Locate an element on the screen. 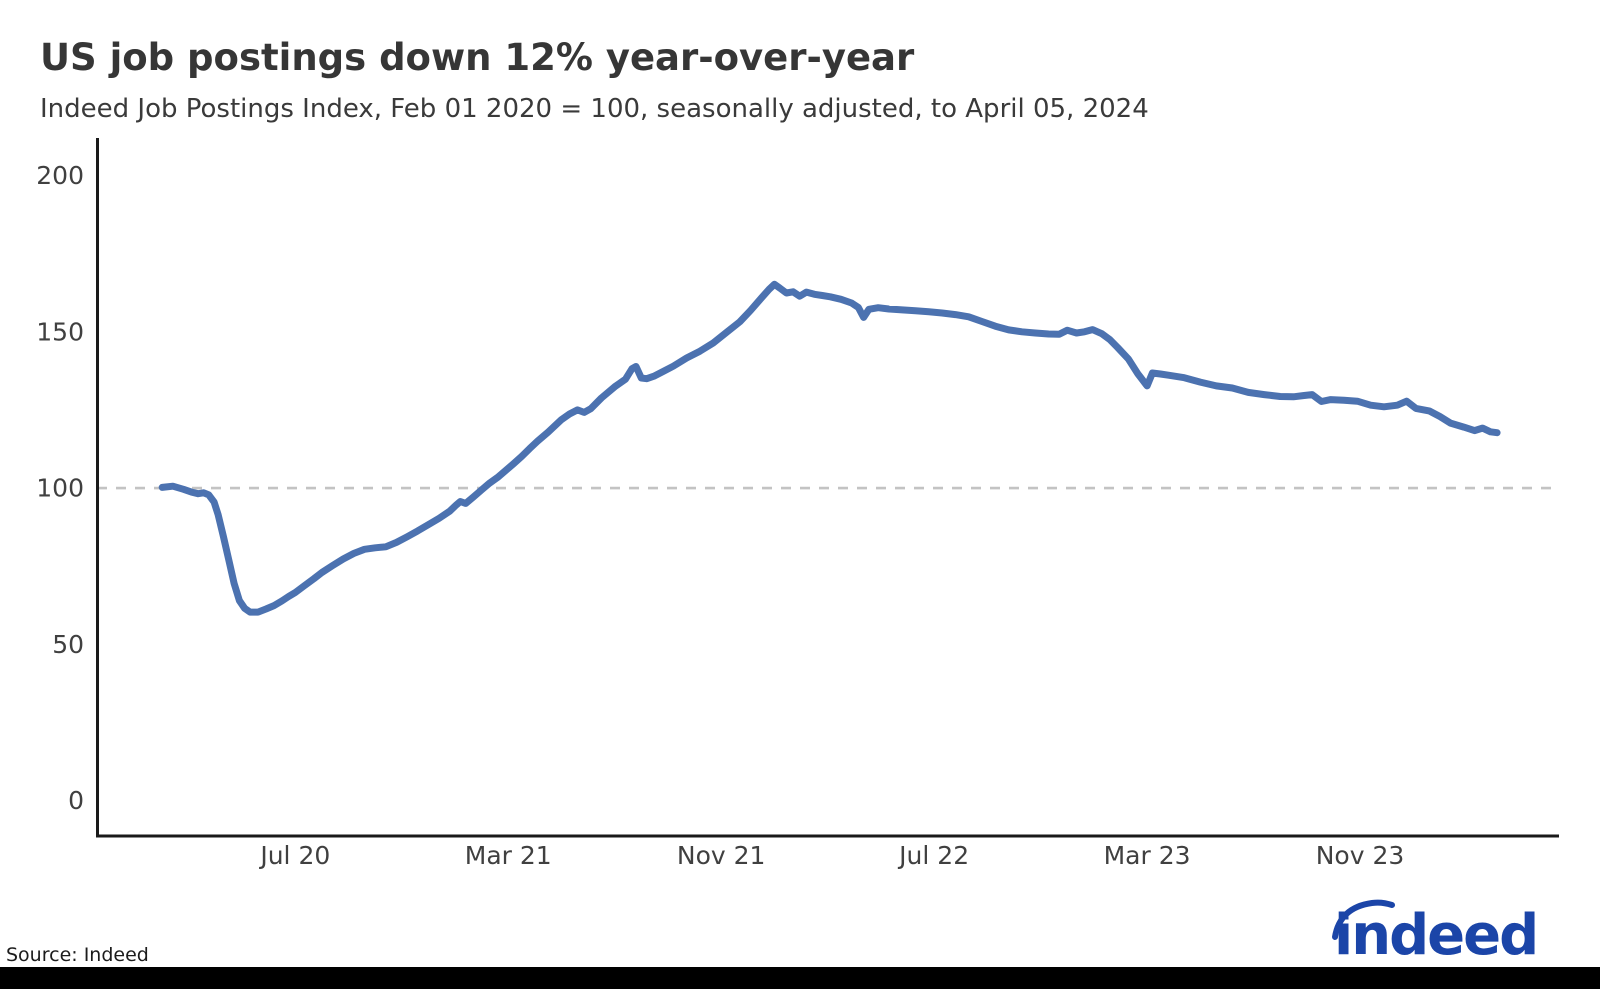 This screenshot has height=989, width=1600. x-tick-label: Mar 23 is located at coordinates (1147, 855).